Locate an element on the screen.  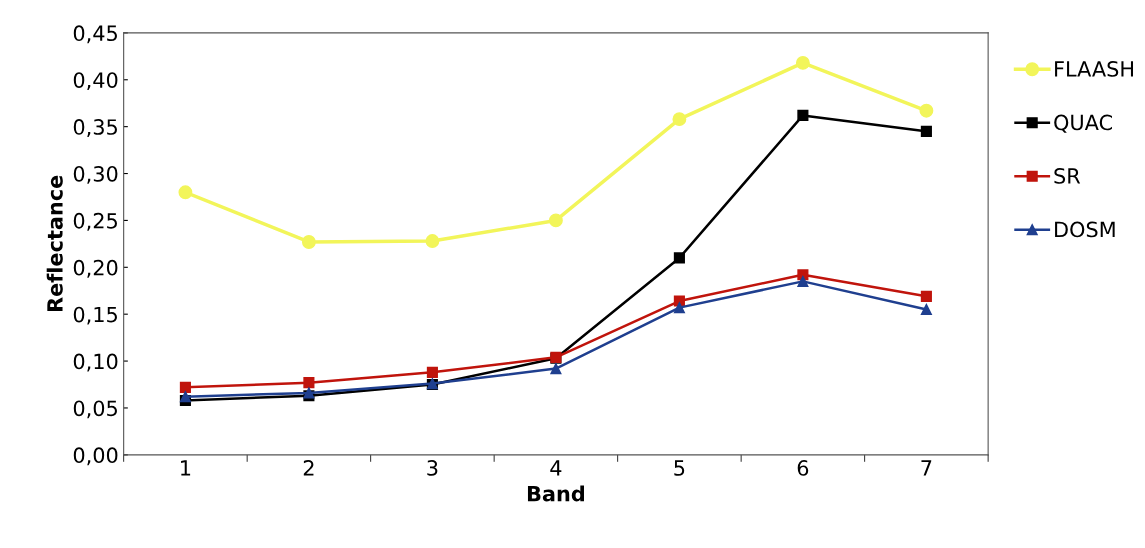
y-tick-label: 0,00 is located at coordinates (95, 456).